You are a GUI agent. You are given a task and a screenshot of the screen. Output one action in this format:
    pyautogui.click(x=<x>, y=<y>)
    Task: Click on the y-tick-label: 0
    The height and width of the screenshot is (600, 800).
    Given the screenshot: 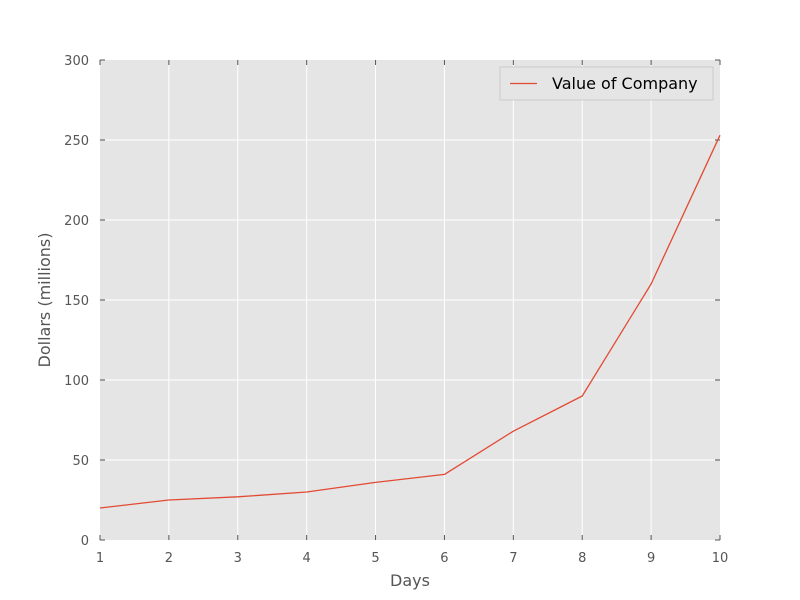 What is the action you would take?
    pyautogui.click(x=85, y=541)
    